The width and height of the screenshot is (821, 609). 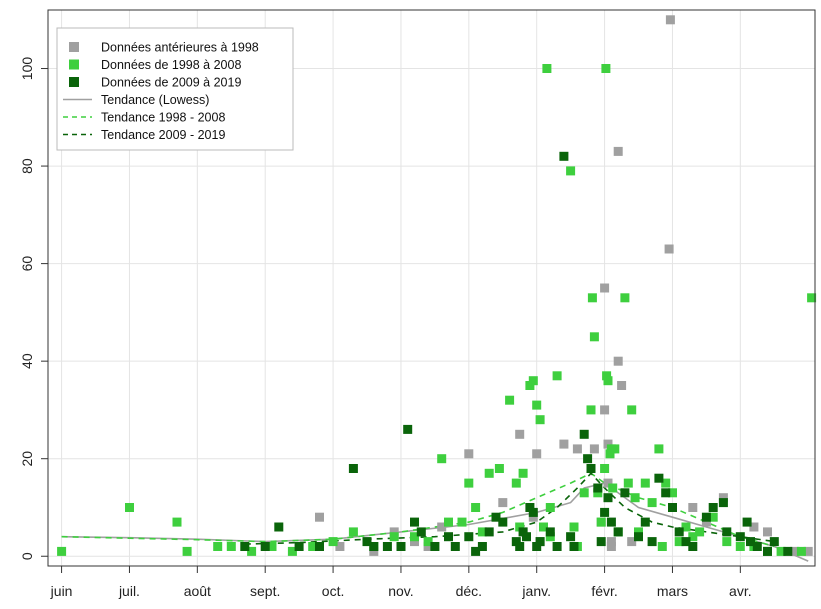 What do you see at coordinates (27, 361) in the screenshot?
I see `y-tick-label: 40` at bounding box center [27, 361].